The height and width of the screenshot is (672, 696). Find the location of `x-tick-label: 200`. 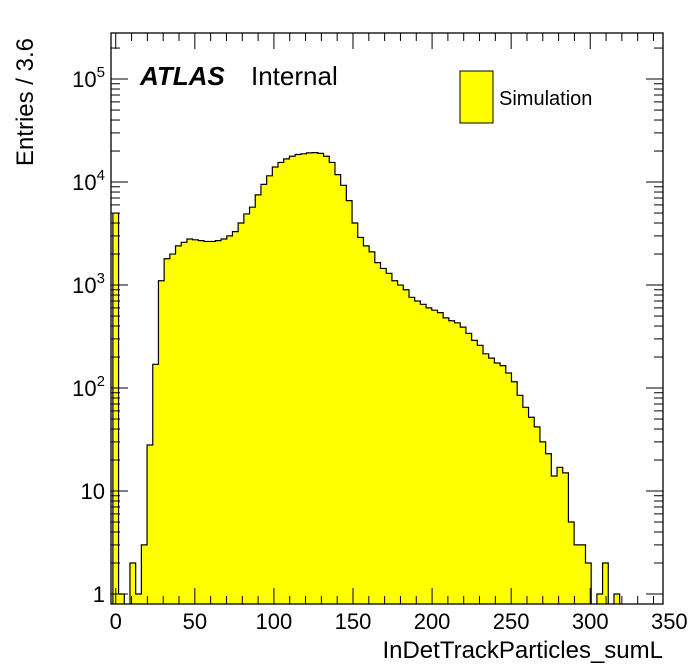

x-tick-label: 200 is located at coordinates (432, 621).